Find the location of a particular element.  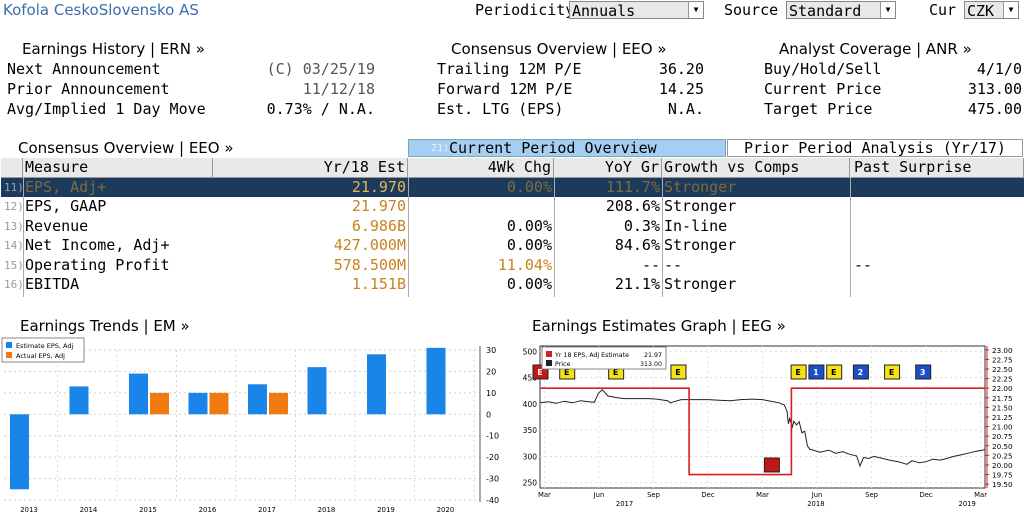

tab-prior-period: Prior Period Analysis (Yr/17) is located at coordinates (875, 148).